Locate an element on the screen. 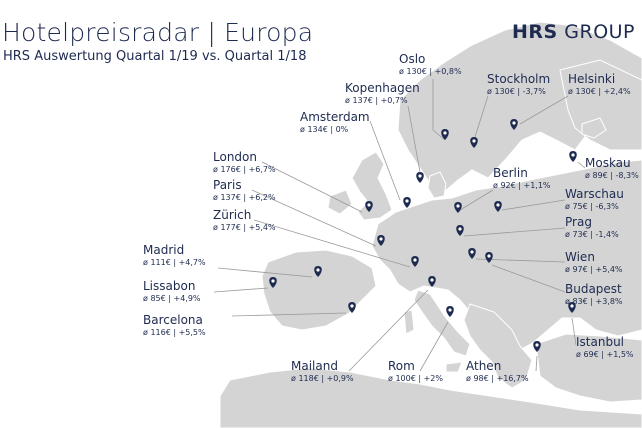 This screenshot has height=428, width=642. leader-line-zuerich is located at coordinates (332, 243).